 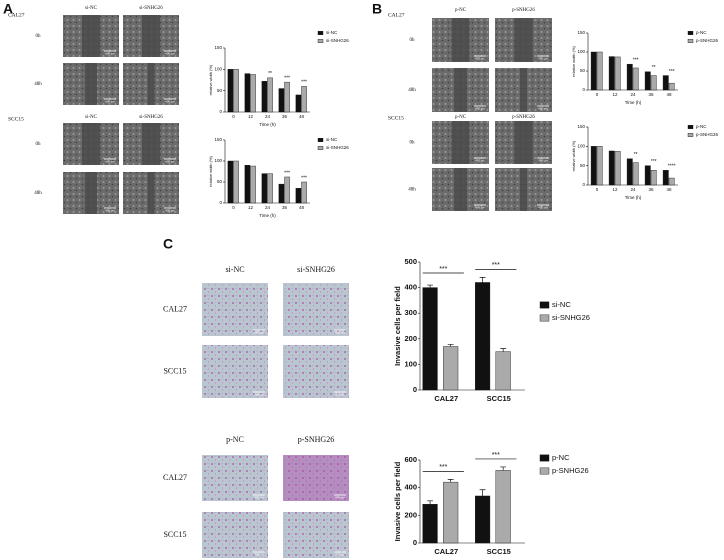 I want to click on group-name: CAL27, so click(x=396, y=15).